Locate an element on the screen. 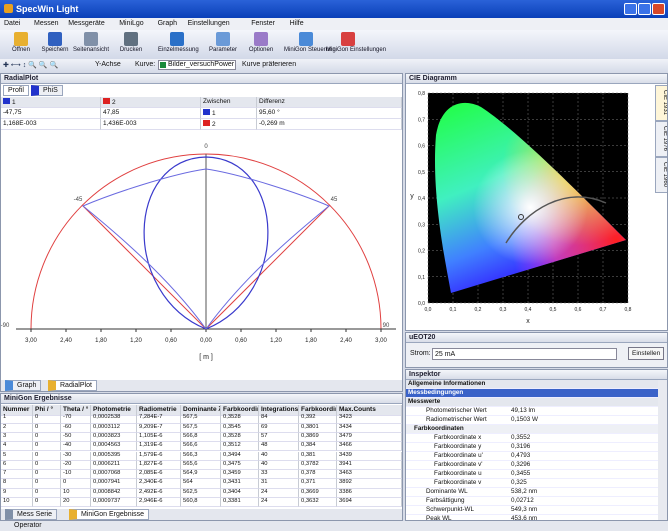 This screenshot has width=668, height=531. panel-tab: Graph is located at coordinates (23, 385).